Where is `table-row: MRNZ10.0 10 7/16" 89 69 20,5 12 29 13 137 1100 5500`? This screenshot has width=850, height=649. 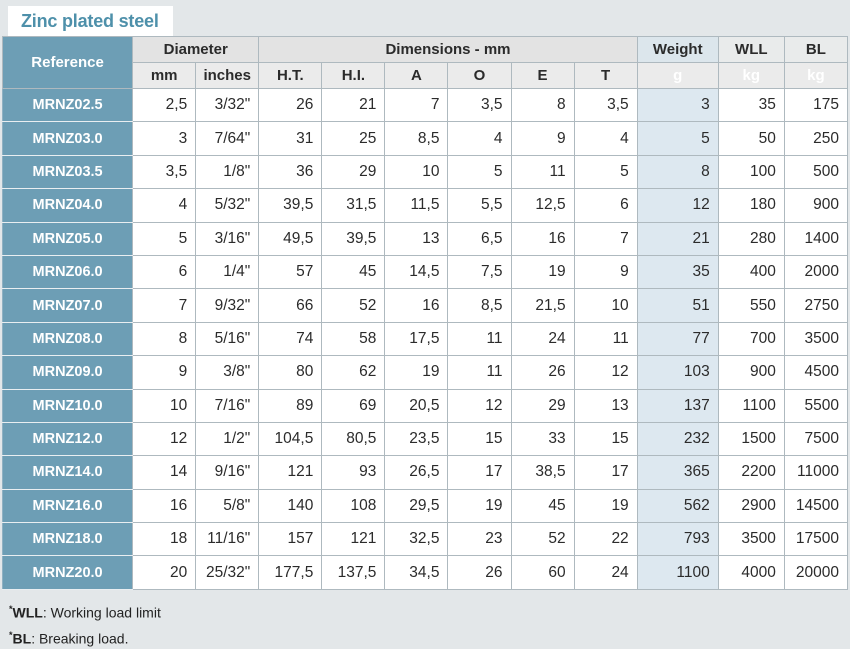 table-row: MRNZ10.0 10 7/16" 89 69 20,5 12 29 13 137 1100 5500 is located at coordinates (425, 405).